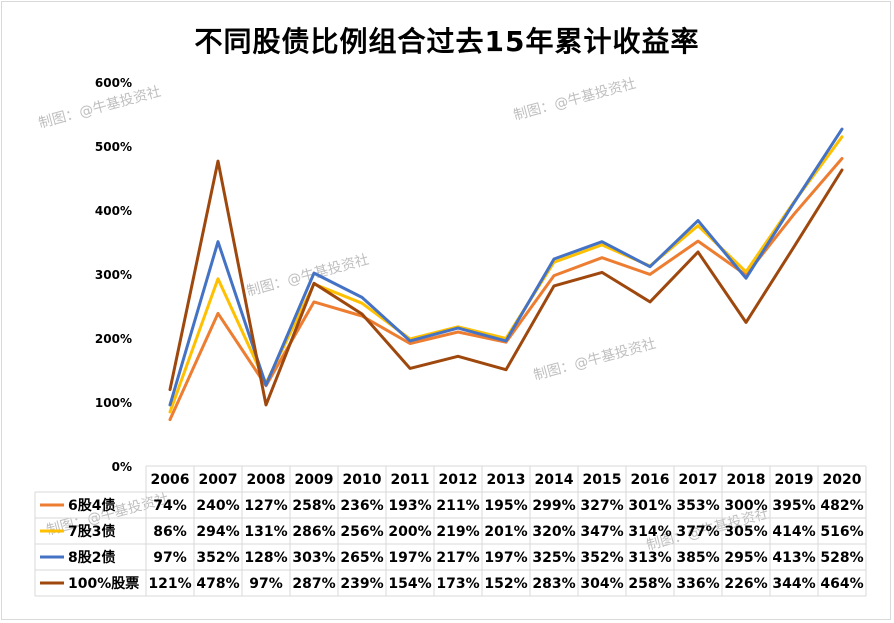 The width and height of the screenshot is (894, 623). Describe the element at coordinates (361, 584) in the screenshot. I see `data-cell: 239%` at that location.